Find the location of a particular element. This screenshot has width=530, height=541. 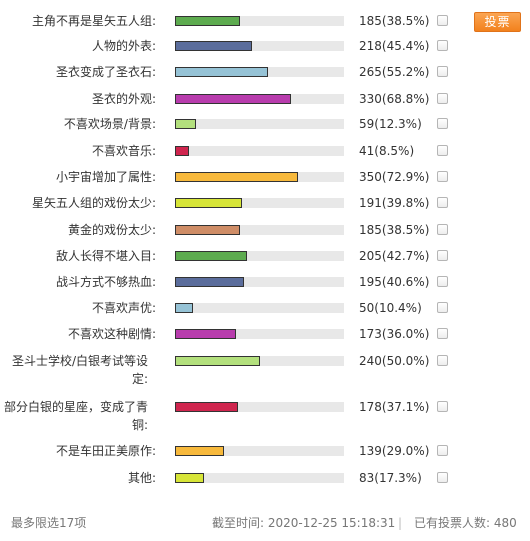

option-count: 191(39.8%) is located at coordinates (394, 203).